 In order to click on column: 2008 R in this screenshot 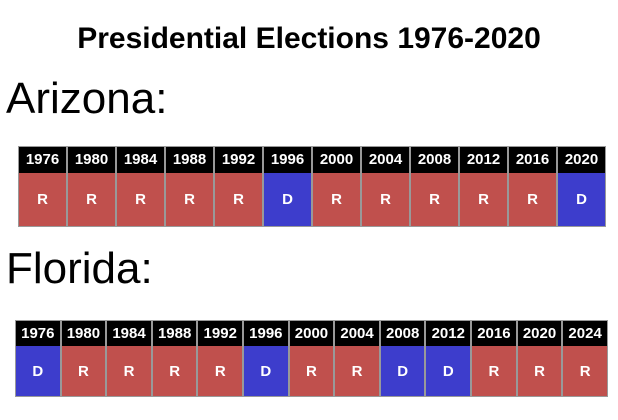, I will do `click(434, 186)`.